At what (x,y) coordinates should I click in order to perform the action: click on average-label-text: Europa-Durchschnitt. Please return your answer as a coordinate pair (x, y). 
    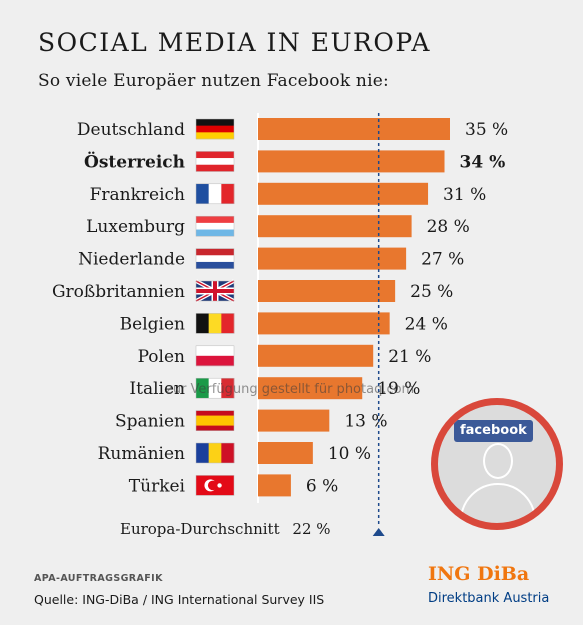
    Looking at the image, I should click on (200, 529).